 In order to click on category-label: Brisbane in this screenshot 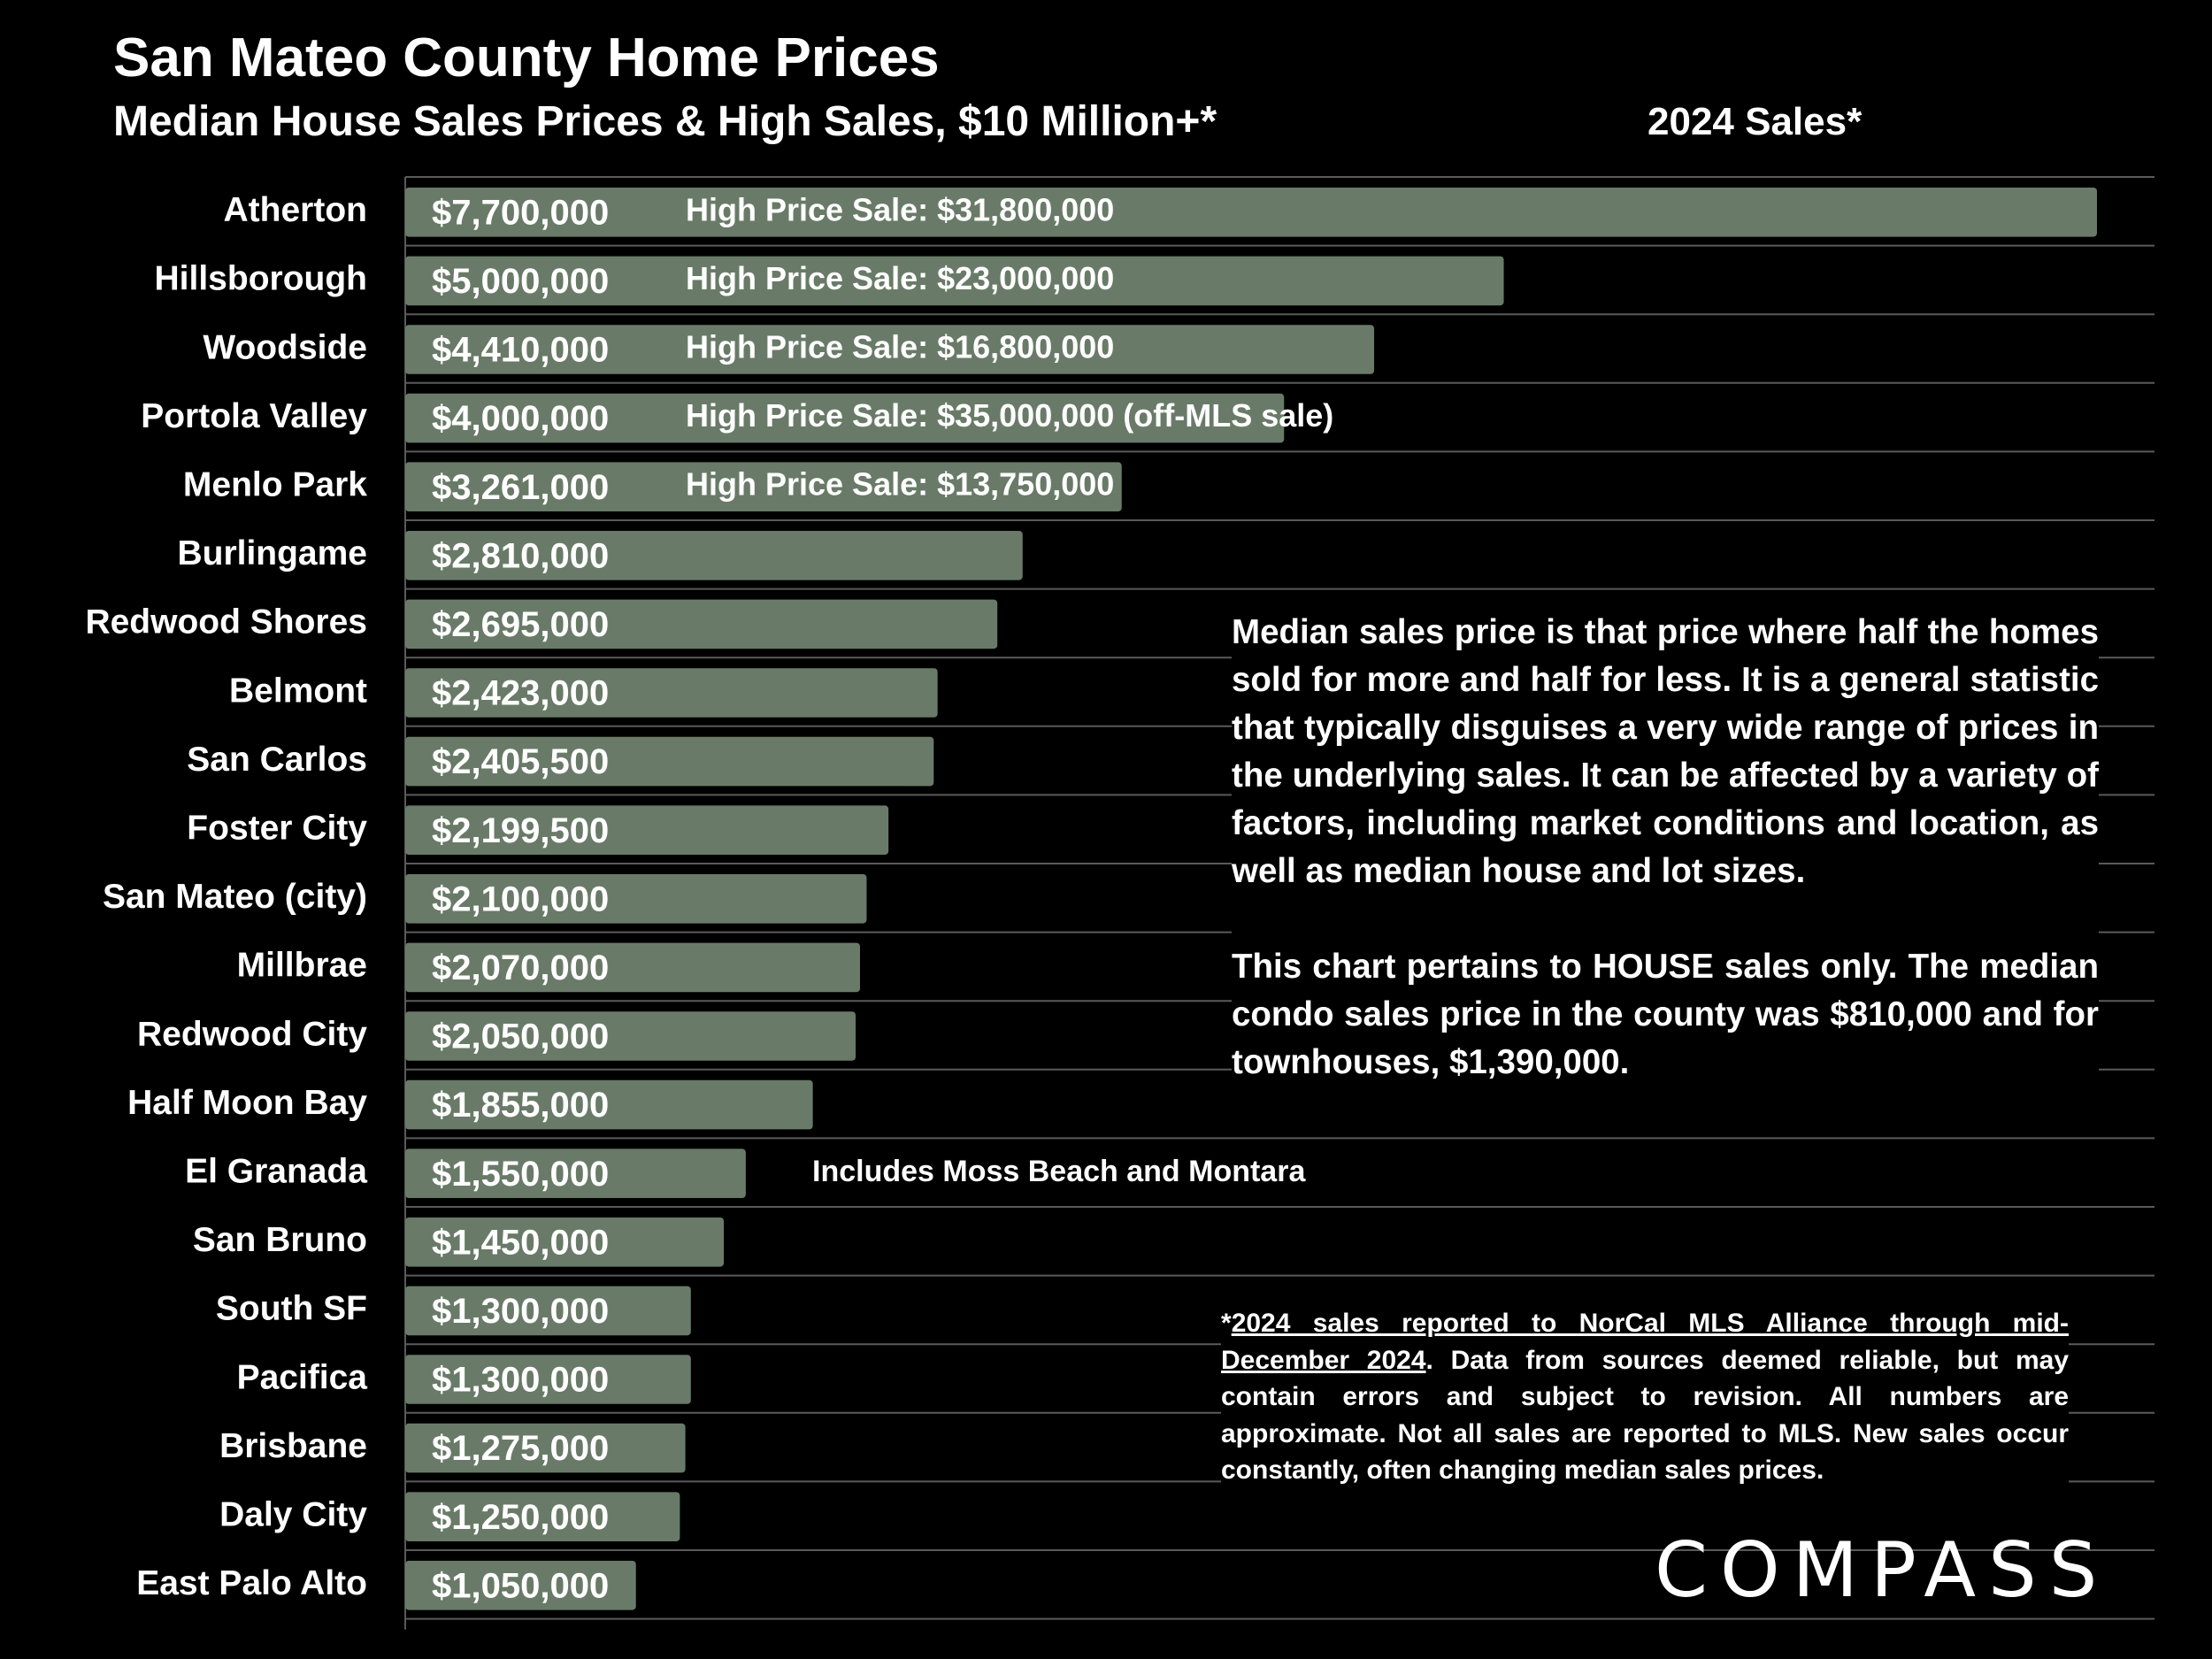, I will do `click(293, 1446)`.